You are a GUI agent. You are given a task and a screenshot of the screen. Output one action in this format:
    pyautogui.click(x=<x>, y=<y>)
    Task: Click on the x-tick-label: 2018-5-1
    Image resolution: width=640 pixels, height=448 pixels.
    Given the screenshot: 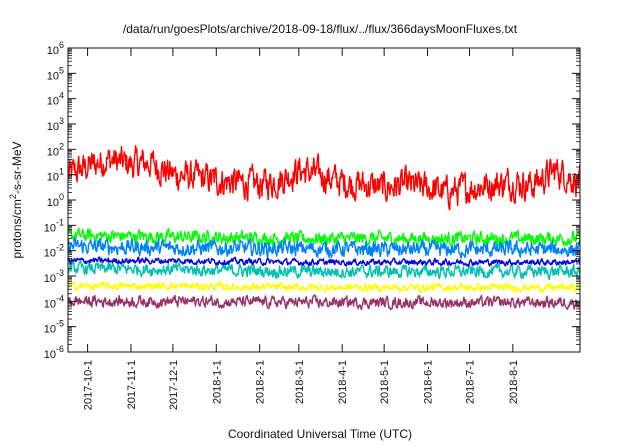 What is the action you would take?
    pyautogui.click(x=385, y=382)
    